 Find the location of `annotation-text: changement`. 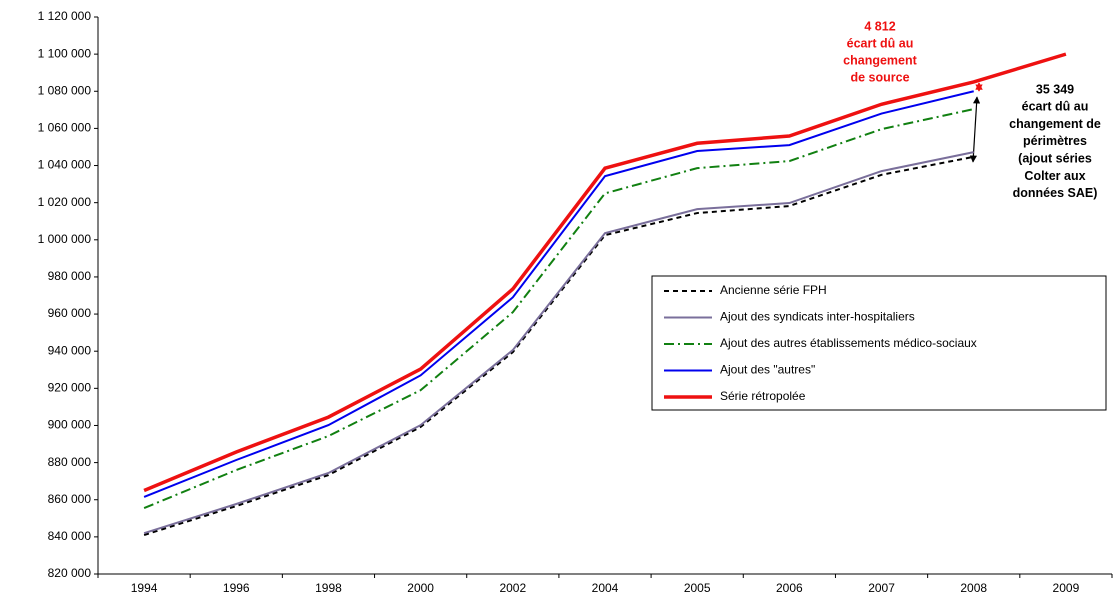

annotation-text: changement is located at coordinates (880, 60).